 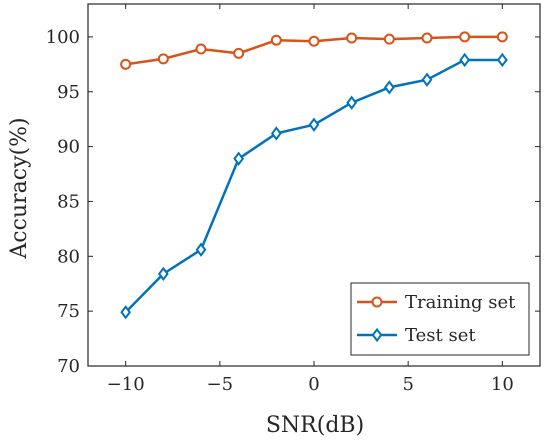 I want to click on x-tick-label: 5, so click(x=407, y=384).